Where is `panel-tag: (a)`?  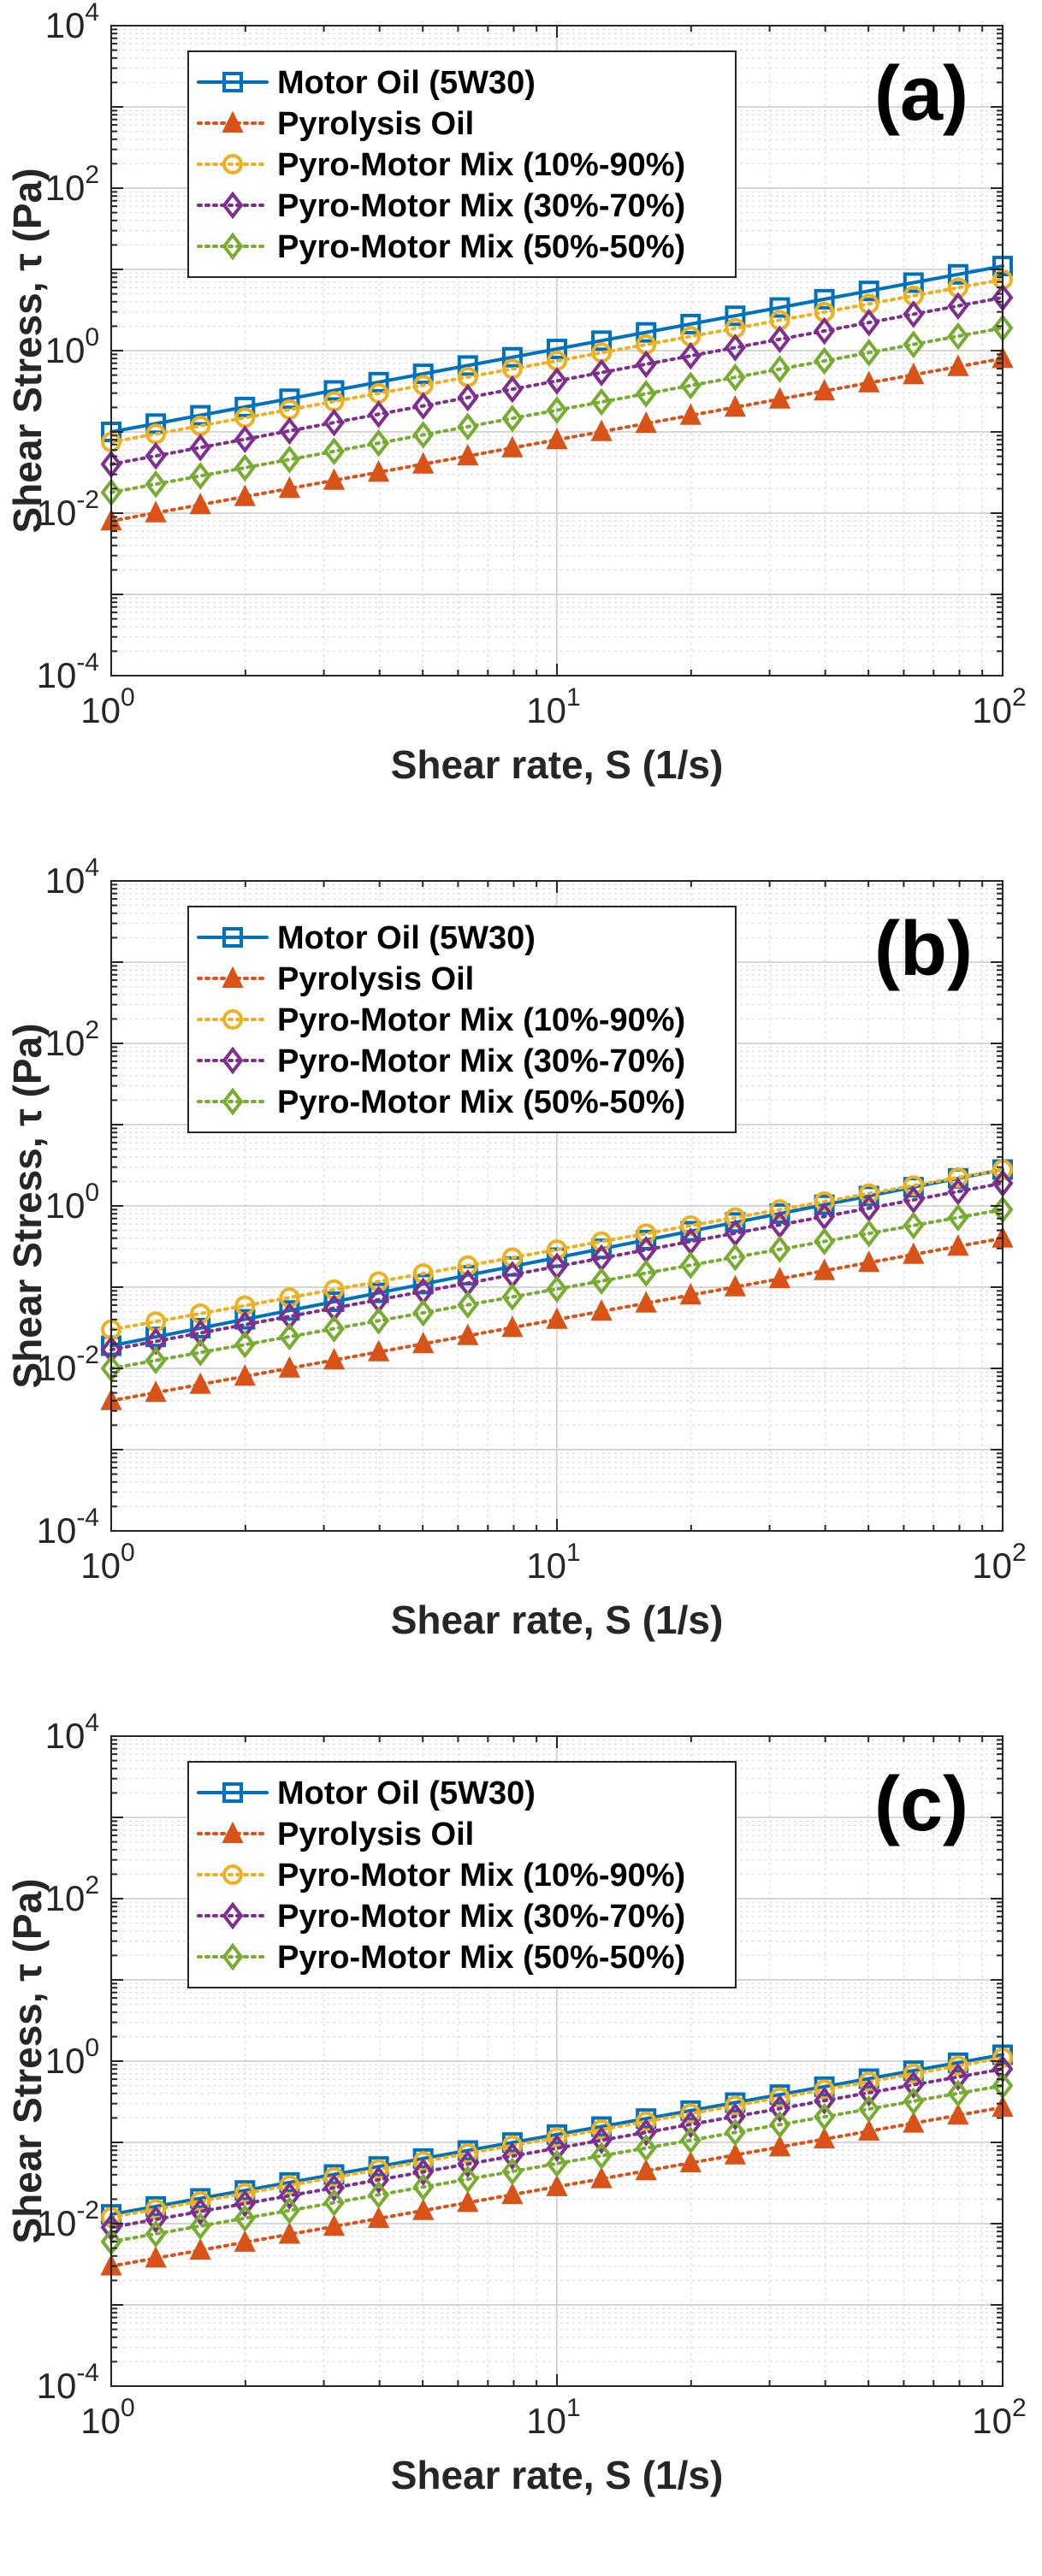
panel-tag: (a) is located at coordinates (921, 94).